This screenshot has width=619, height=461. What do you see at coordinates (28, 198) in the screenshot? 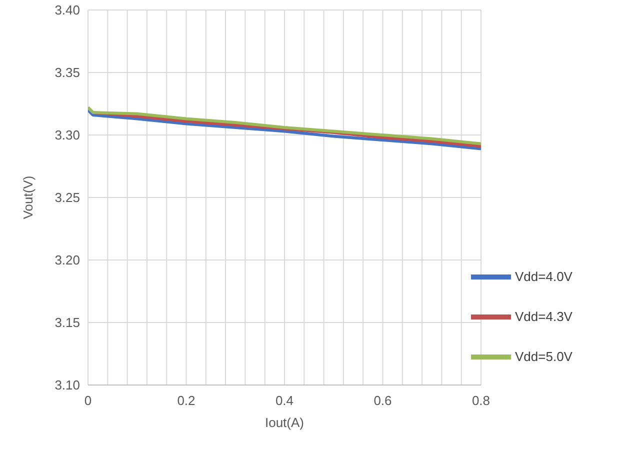
I see `y-axis-title: Vout(V)` at bounding box center [28, 198].